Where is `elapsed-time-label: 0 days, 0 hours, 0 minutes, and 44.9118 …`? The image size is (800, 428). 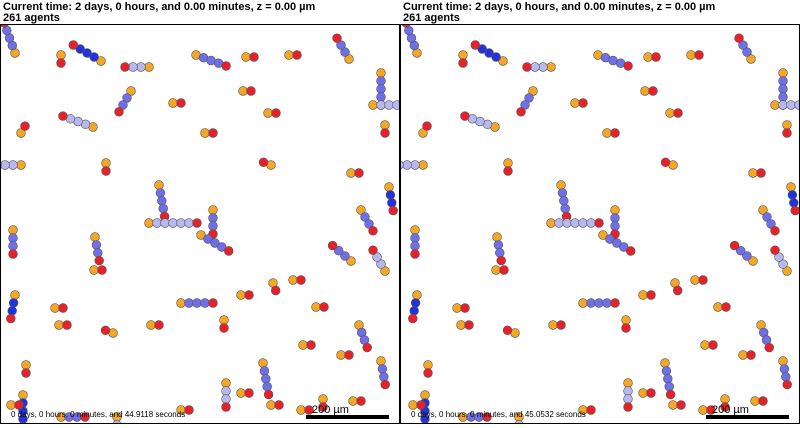
elapsed-time-label: 0 days, 0 hours, 0 minutes, and 44.9118 … is located at coordinates (98, 414).